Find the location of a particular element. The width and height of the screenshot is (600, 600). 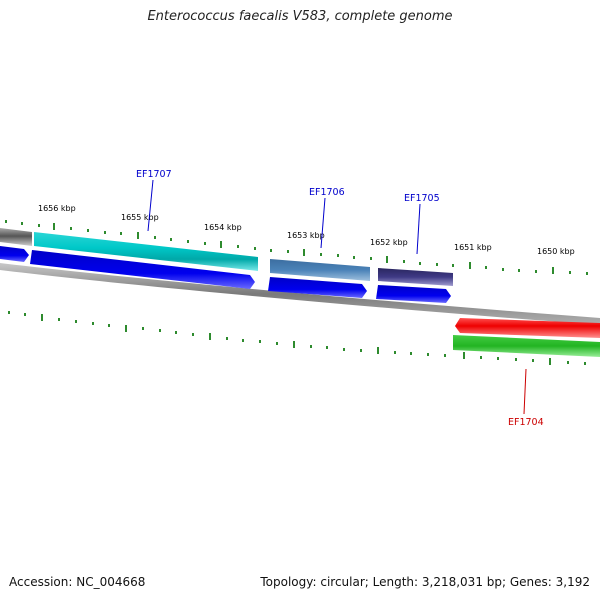

inner-scale-ticks is located at coordinates (297, 338).